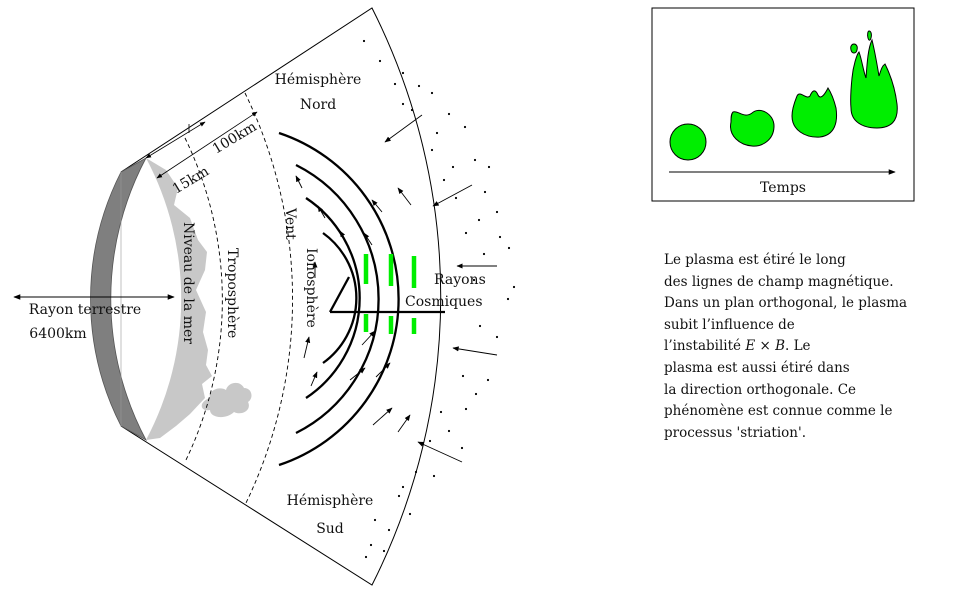 The width and height of the screenshot is (972, 589). I want to click on label-hemi-north-1: Hémisphère, so click(318, 80).